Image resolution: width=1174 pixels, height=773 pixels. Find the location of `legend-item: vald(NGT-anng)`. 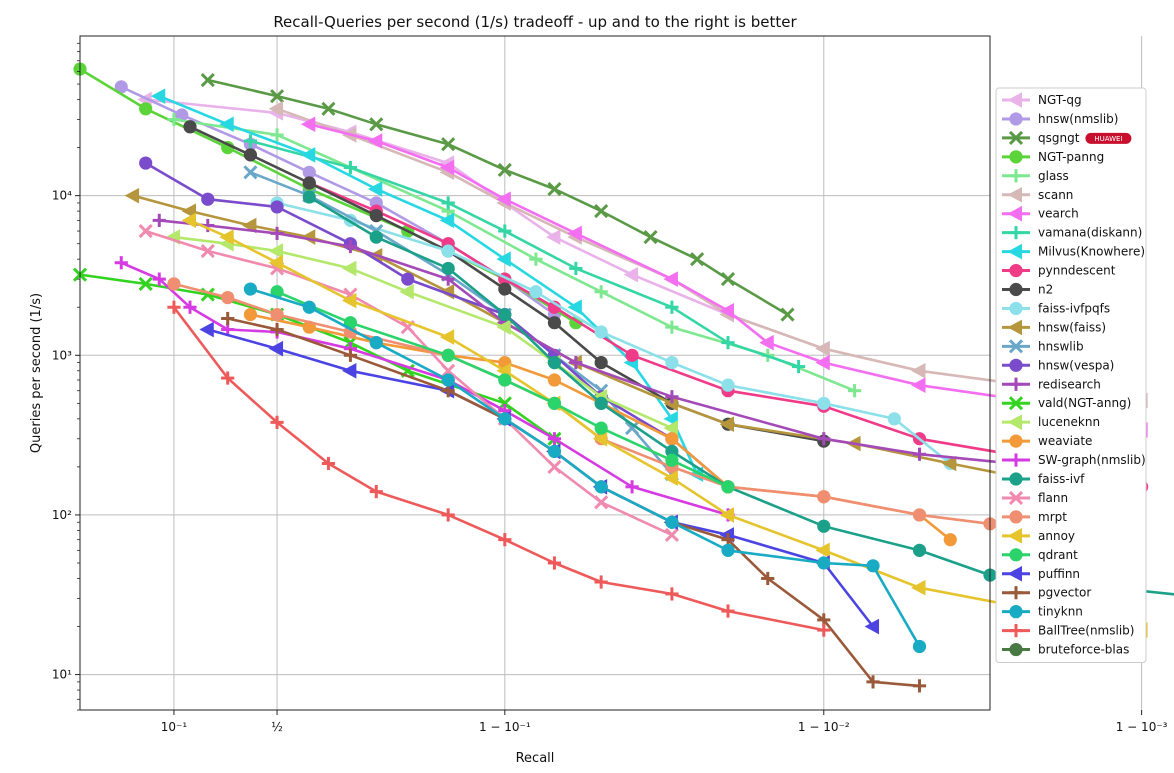

legend-item: vald(NGT-anng) is located at coordinates (1066, 403).